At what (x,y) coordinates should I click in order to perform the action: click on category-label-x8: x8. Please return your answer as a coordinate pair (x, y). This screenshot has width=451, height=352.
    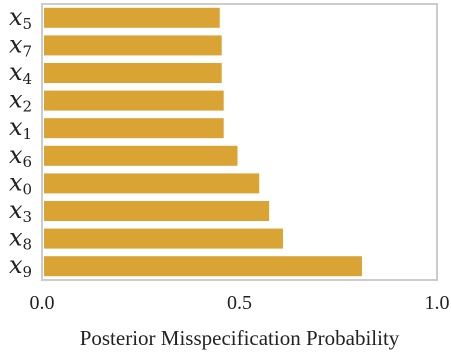
    Looking at the image, I should click on (20, 239).